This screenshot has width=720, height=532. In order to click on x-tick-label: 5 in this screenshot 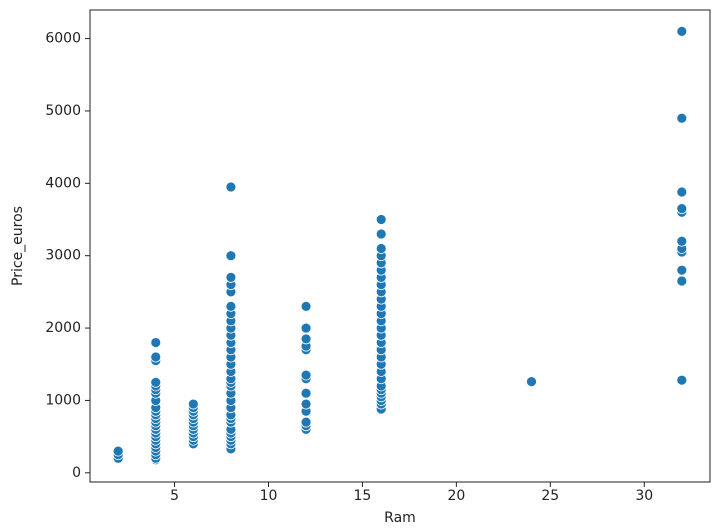, I will do `click(174, 496)`.